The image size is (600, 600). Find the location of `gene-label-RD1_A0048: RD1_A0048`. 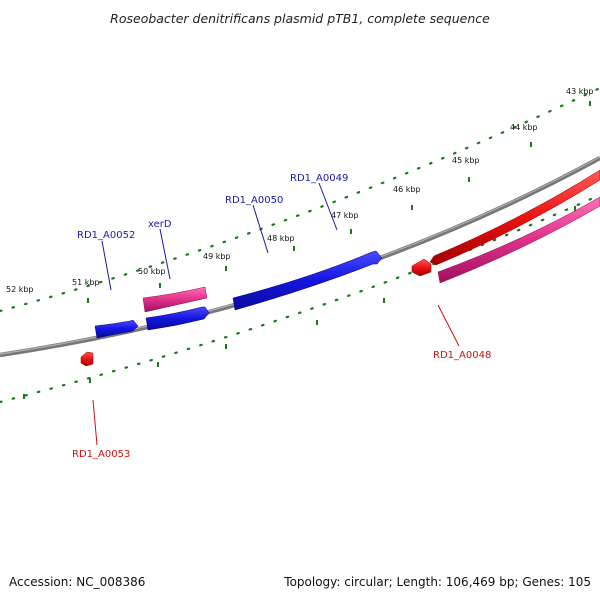

gene-label-RD1_A0048: RD1_A0048 is located at coordinates (462, 355).